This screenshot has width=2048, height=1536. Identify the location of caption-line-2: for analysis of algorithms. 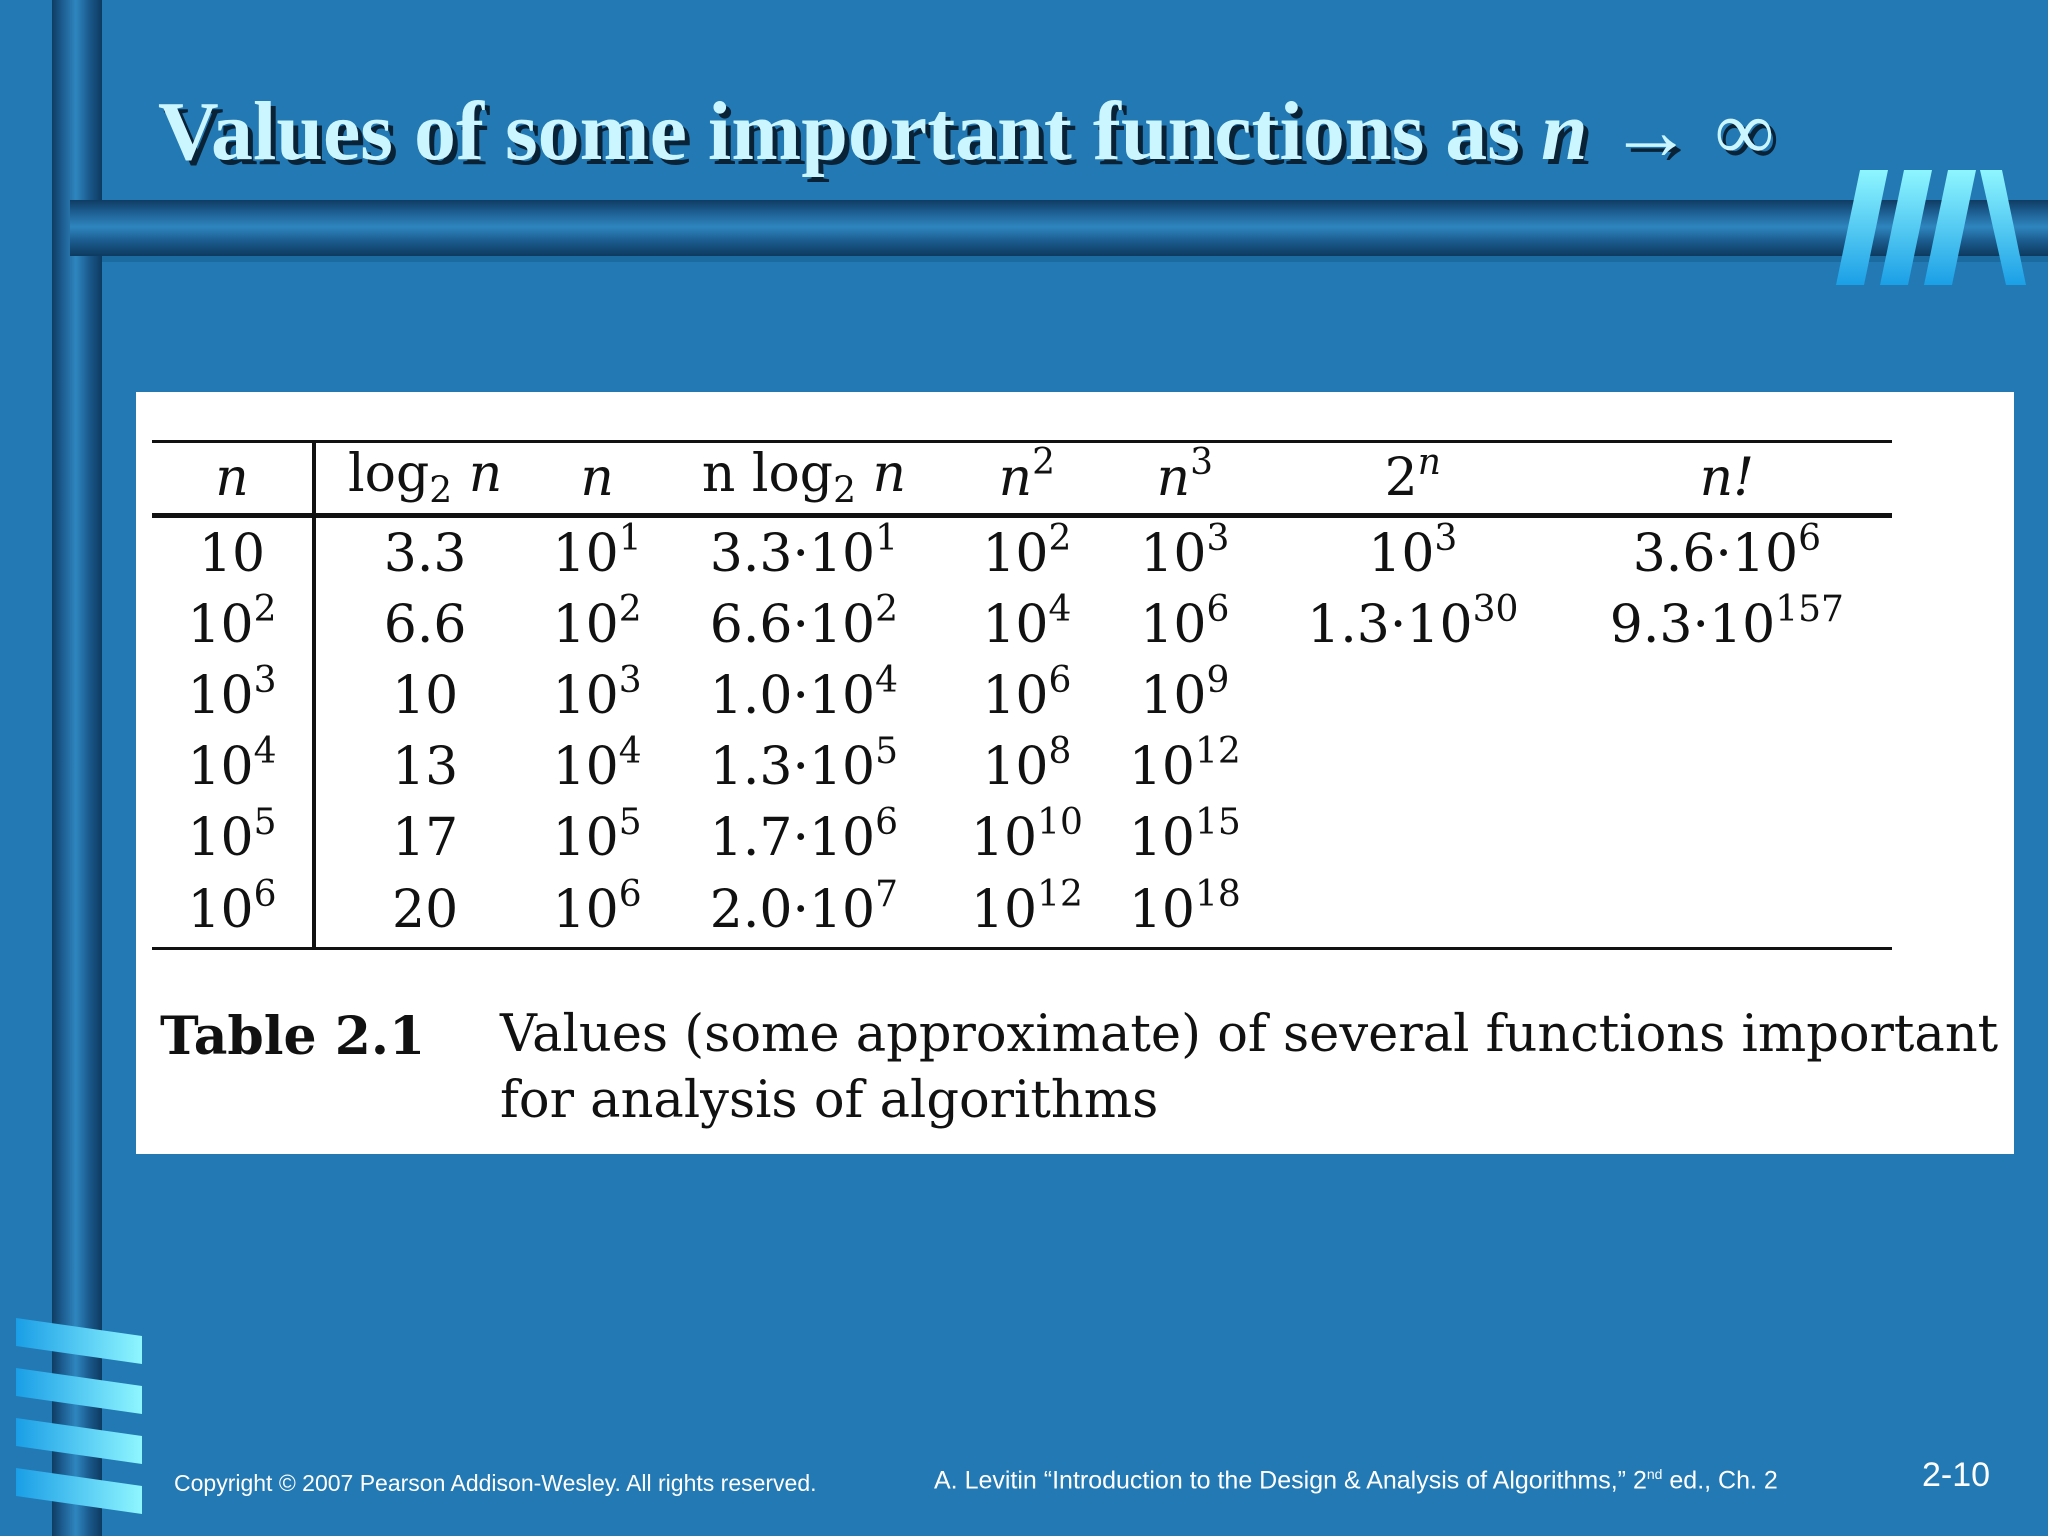
(829, 1100).